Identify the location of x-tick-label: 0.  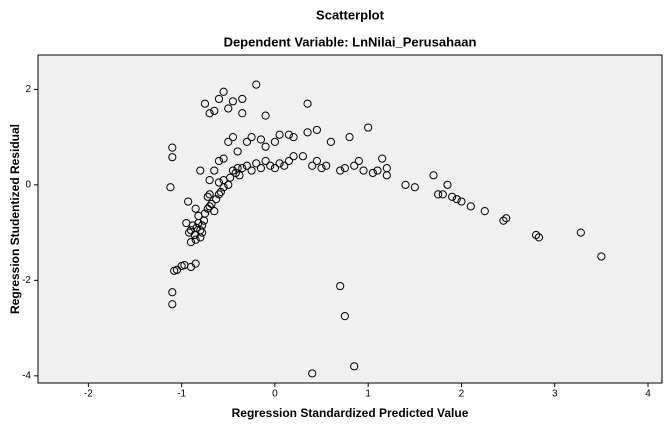
(275, 394).